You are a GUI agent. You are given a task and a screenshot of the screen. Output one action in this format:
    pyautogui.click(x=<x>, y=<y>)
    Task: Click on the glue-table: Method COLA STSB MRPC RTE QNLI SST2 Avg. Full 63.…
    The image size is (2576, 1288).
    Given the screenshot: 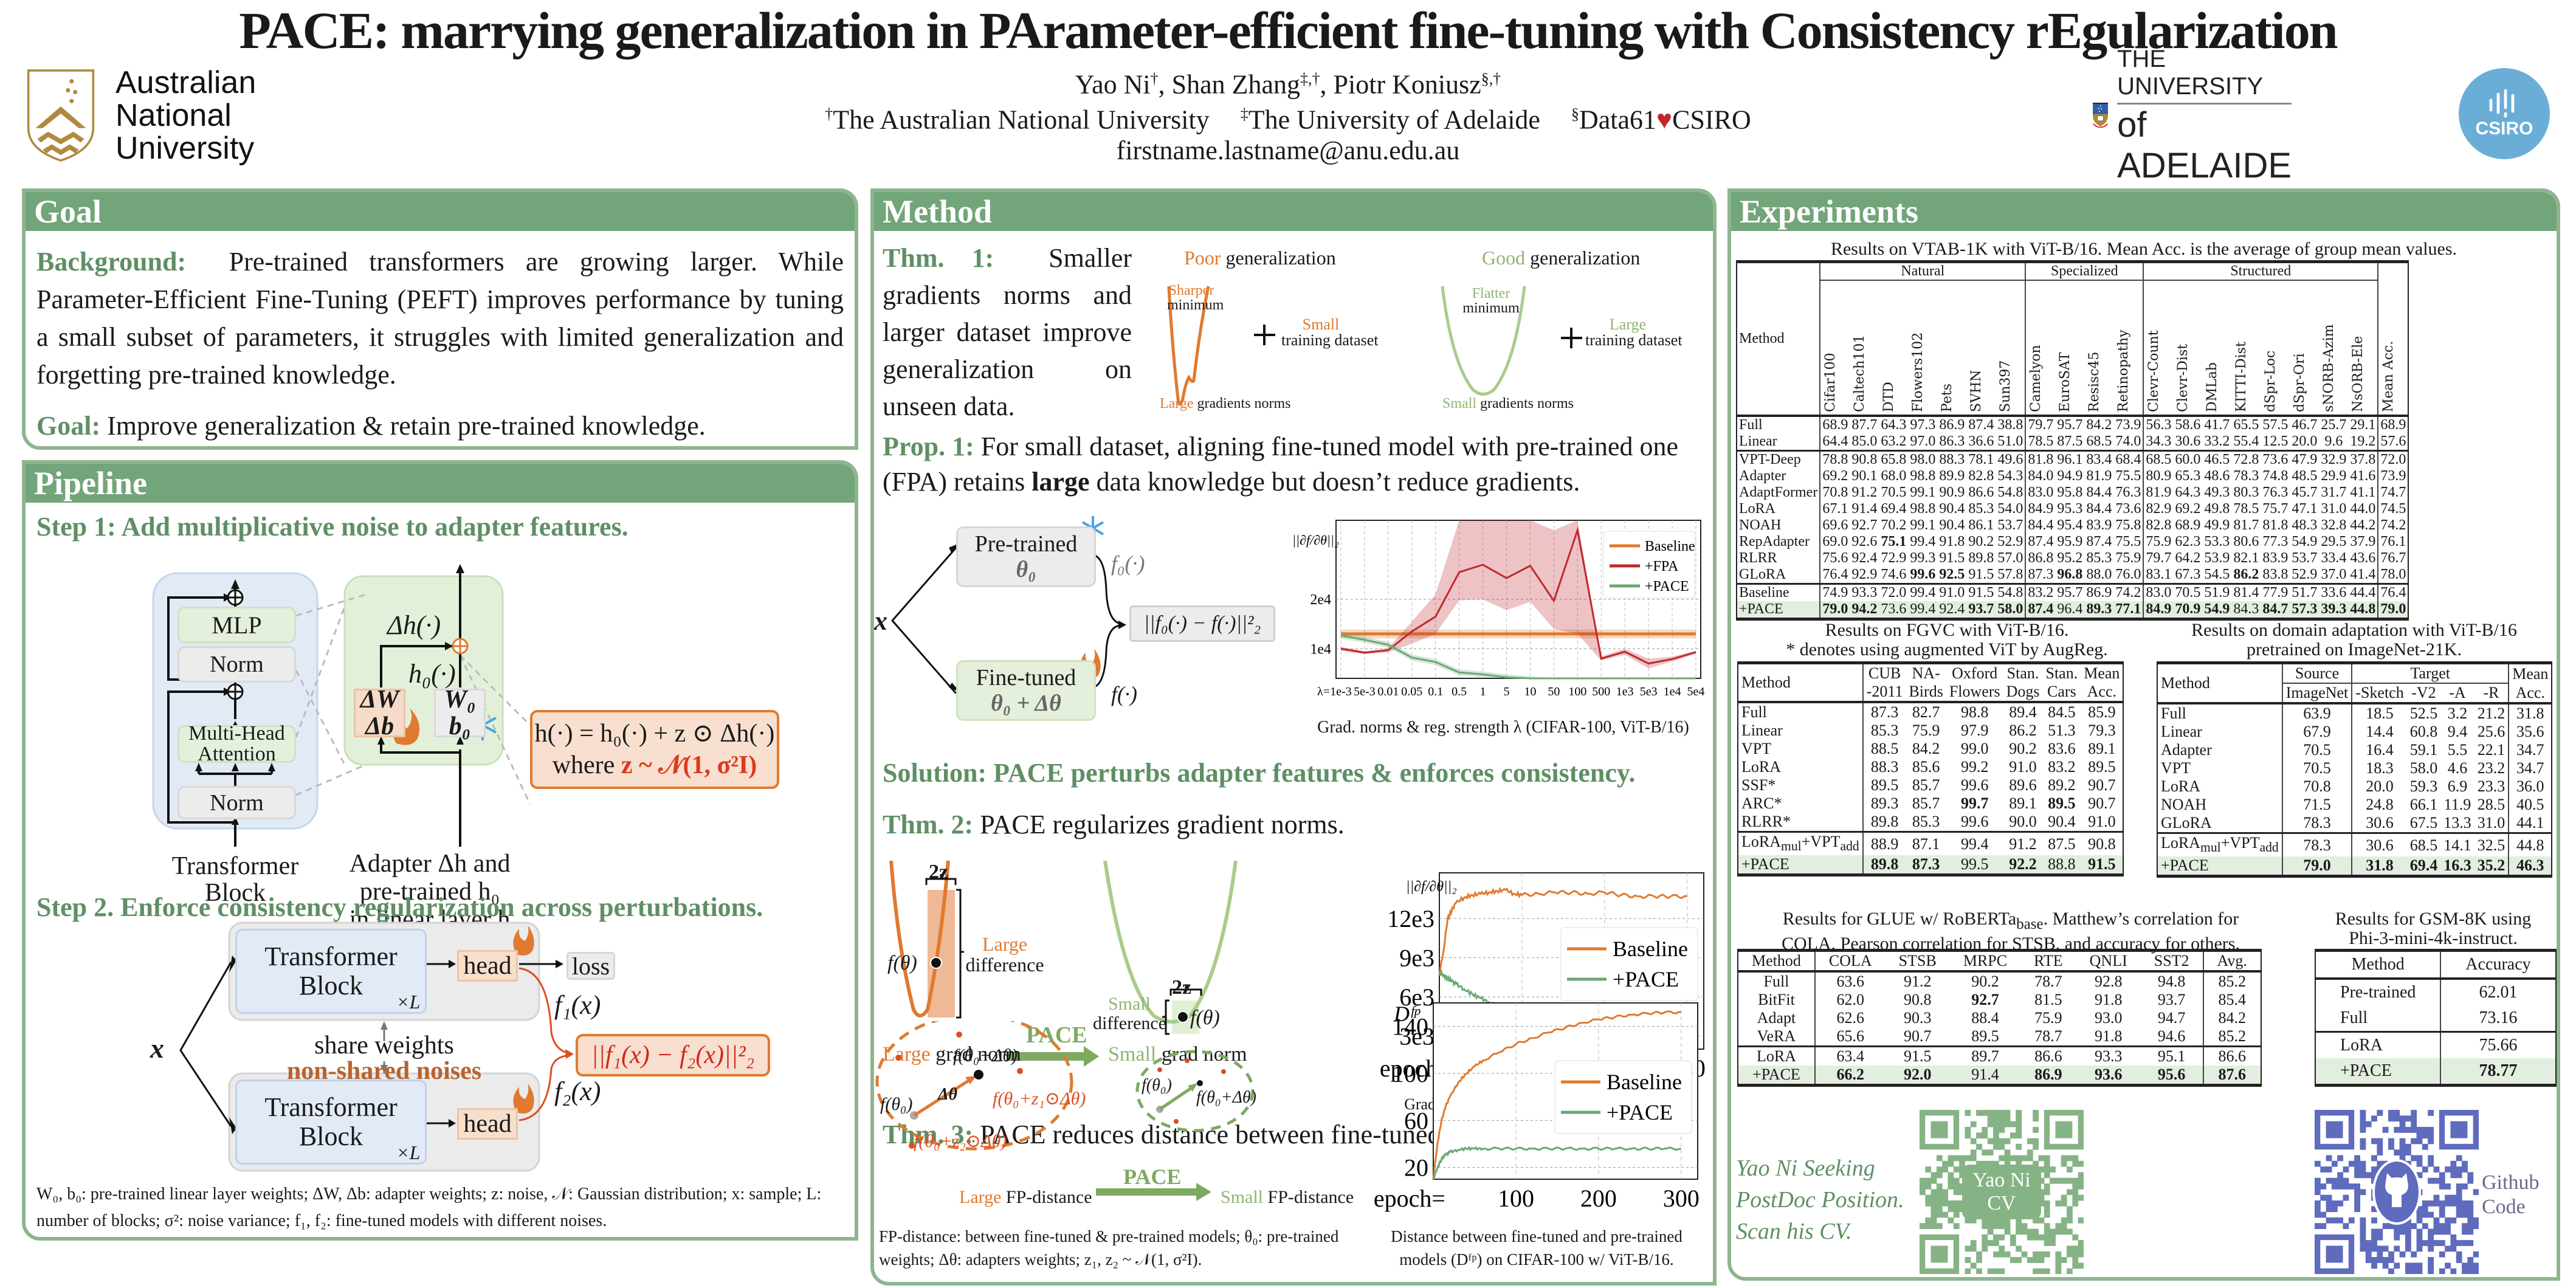 What is the action you would take?
    pyautogui.click(x=1999, y=1018)
    